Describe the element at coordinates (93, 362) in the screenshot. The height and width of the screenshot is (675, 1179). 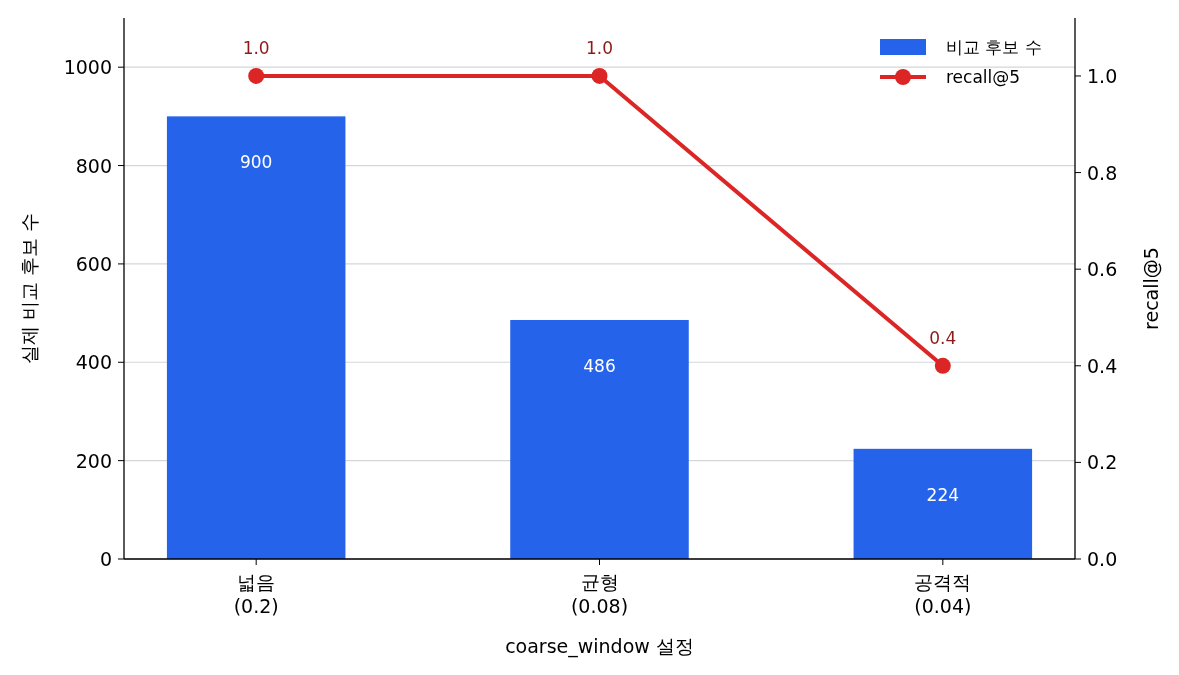
I see `y-tick-label: 400` at that location.